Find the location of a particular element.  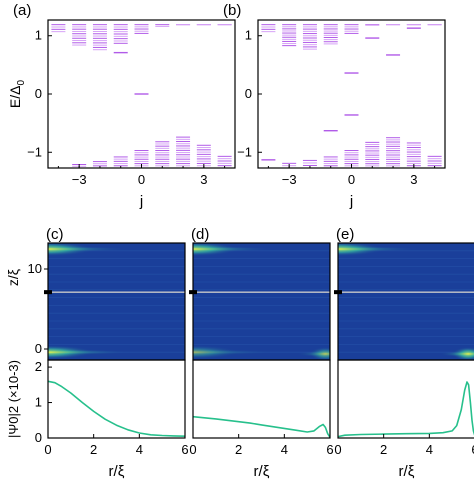

panel-d-curve: 0 2 4 6 r/ξ is located at coordinates (261, 419).